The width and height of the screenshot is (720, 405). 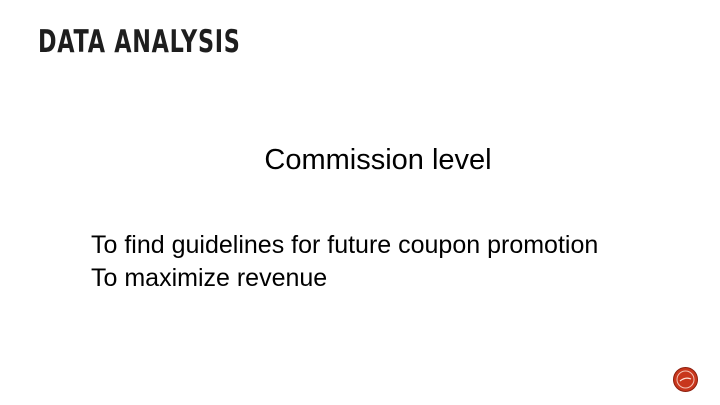 I want to click on next-slide-icon, so click(x=685, y=379).